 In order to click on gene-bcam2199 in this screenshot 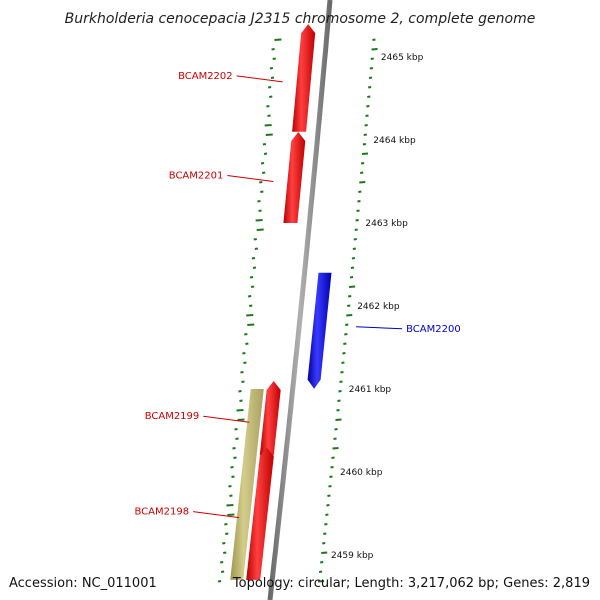, I will do `click(270, 418)`.